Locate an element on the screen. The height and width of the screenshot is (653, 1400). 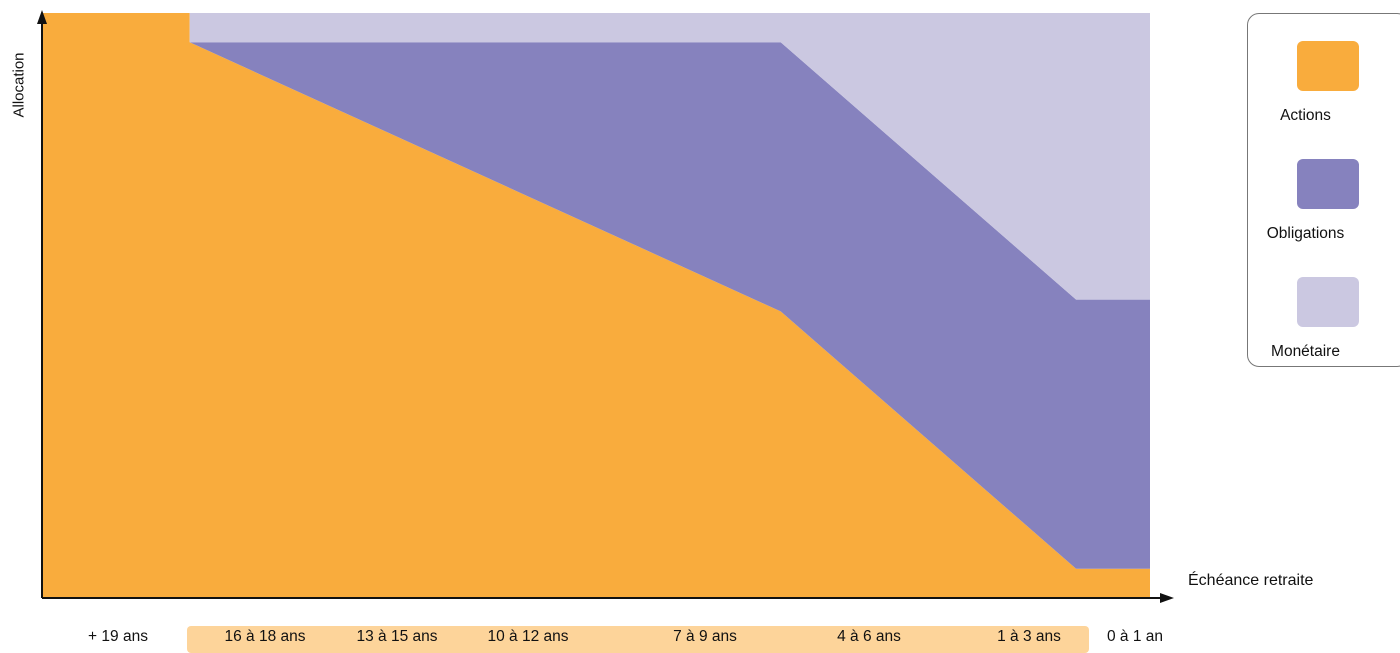
legend-item-obligations: Obligations is located at coordinates (1324, 201).